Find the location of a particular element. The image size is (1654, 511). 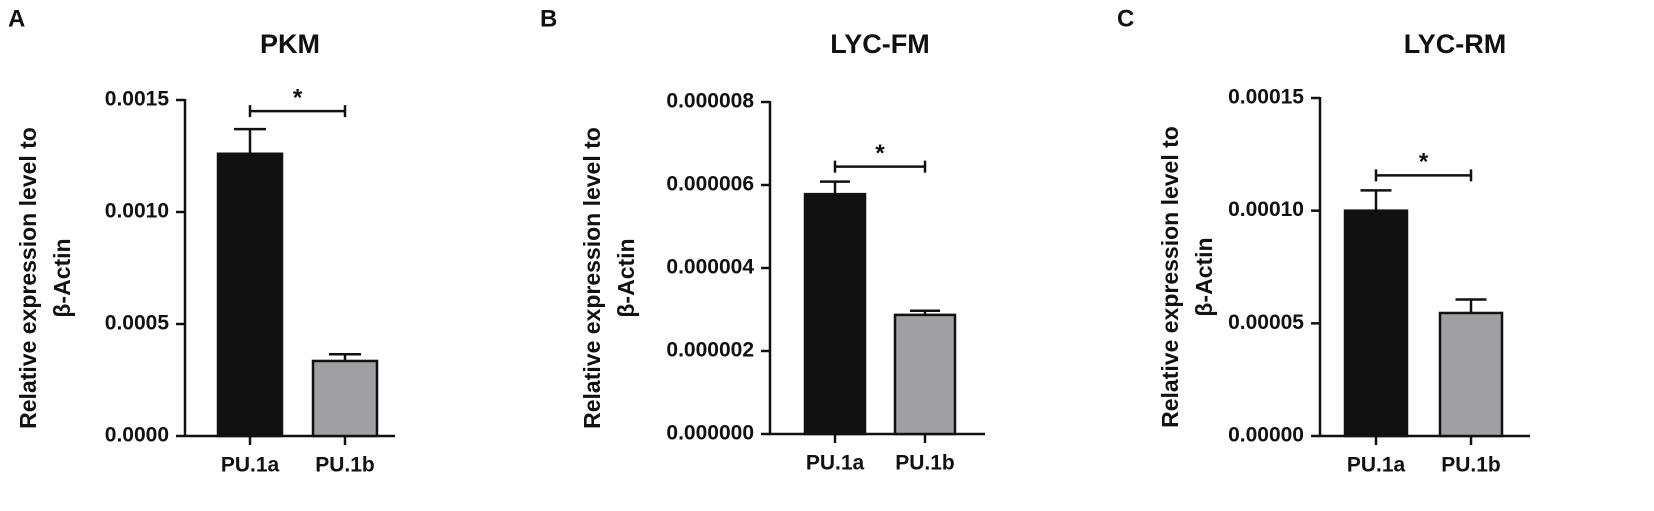

y-tick-label: 0.00005 is located at coordinates (1266, 322).